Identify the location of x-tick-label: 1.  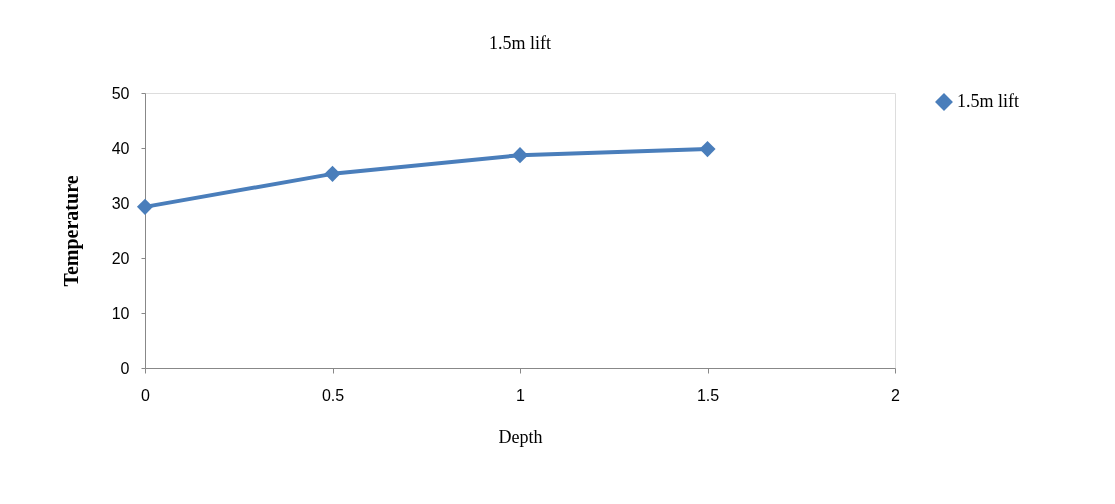
(521, 395).